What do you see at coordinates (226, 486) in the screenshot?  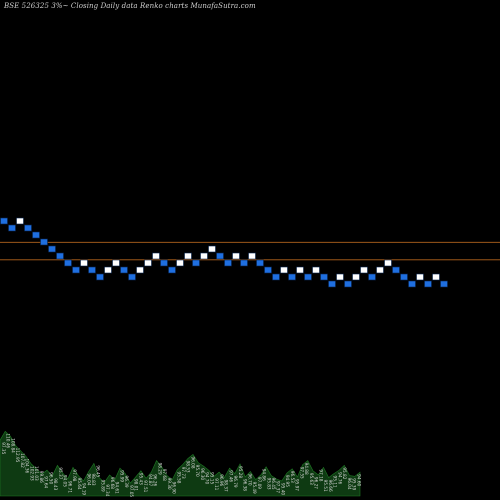 I see `volume-label: 98.37` at bounding box center [226, 486].